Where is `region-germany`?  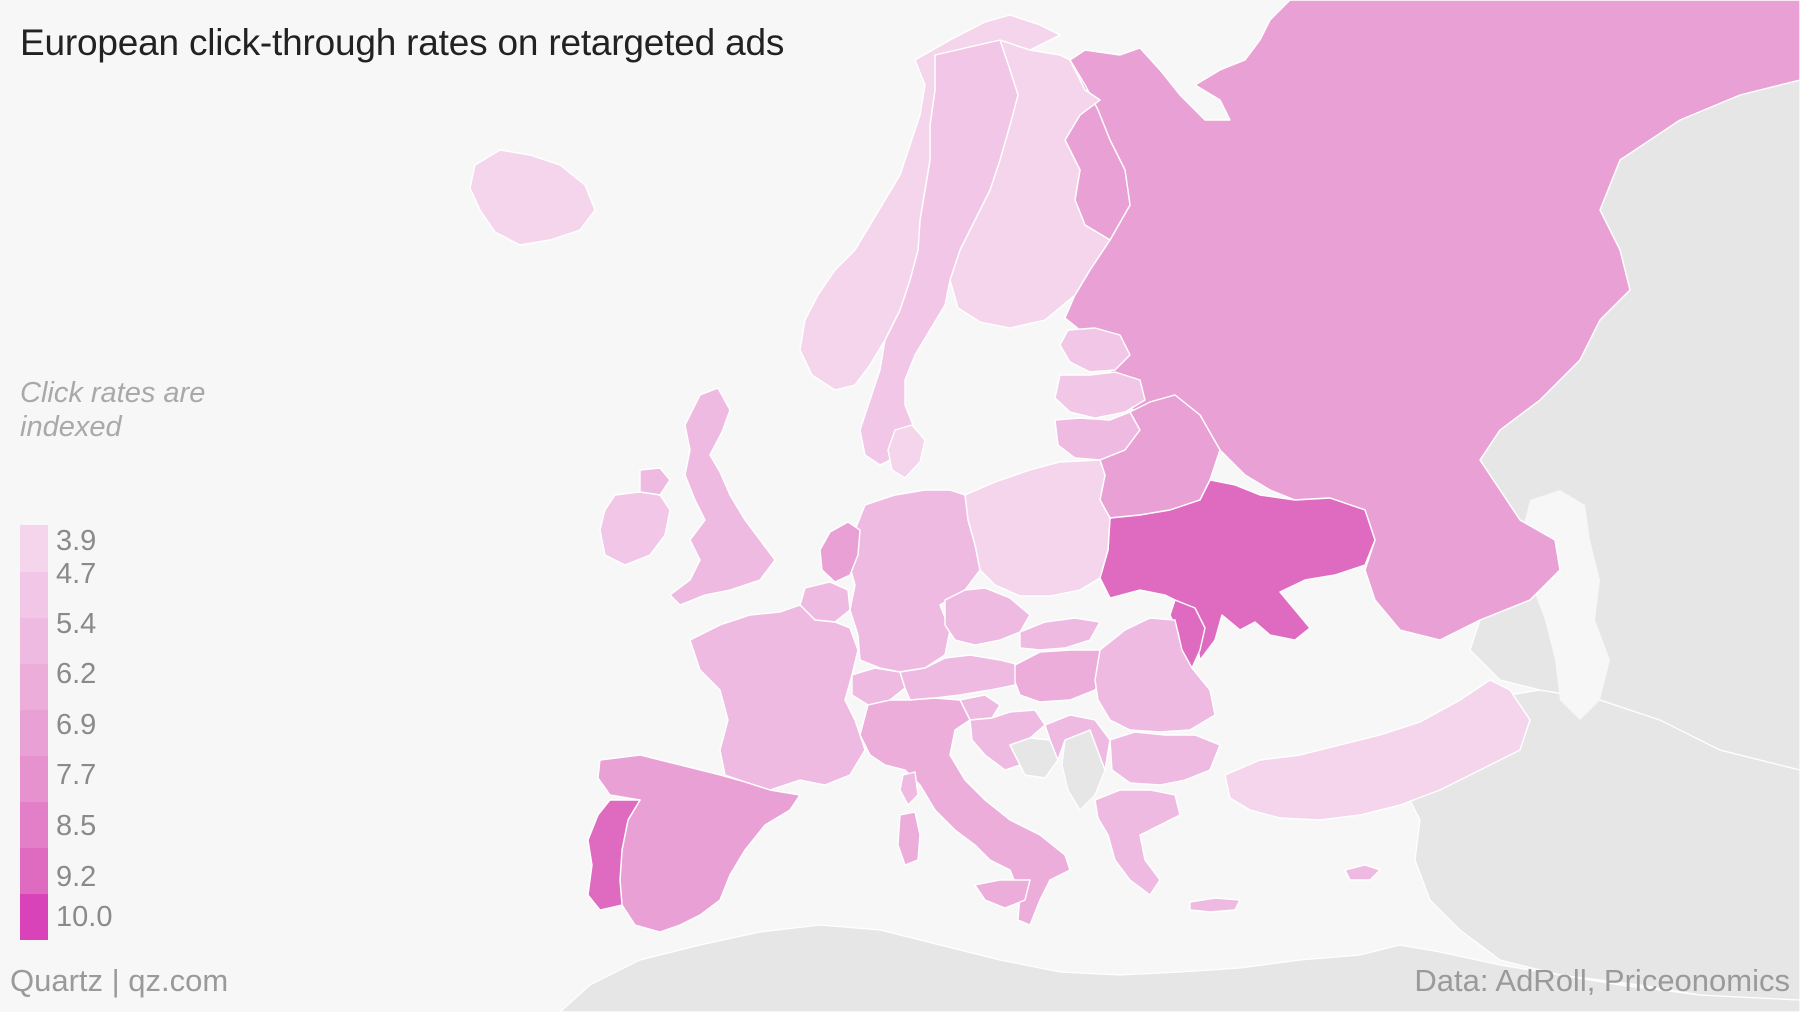
region-germany is located at coordinates (914, 581).